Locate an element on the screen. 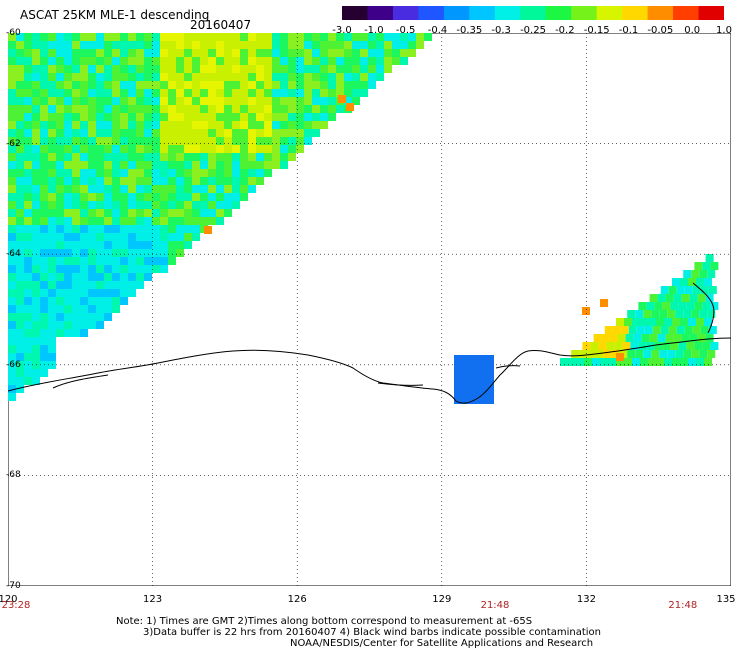  product-date: 20160407 is located at coordinates (221, 25).